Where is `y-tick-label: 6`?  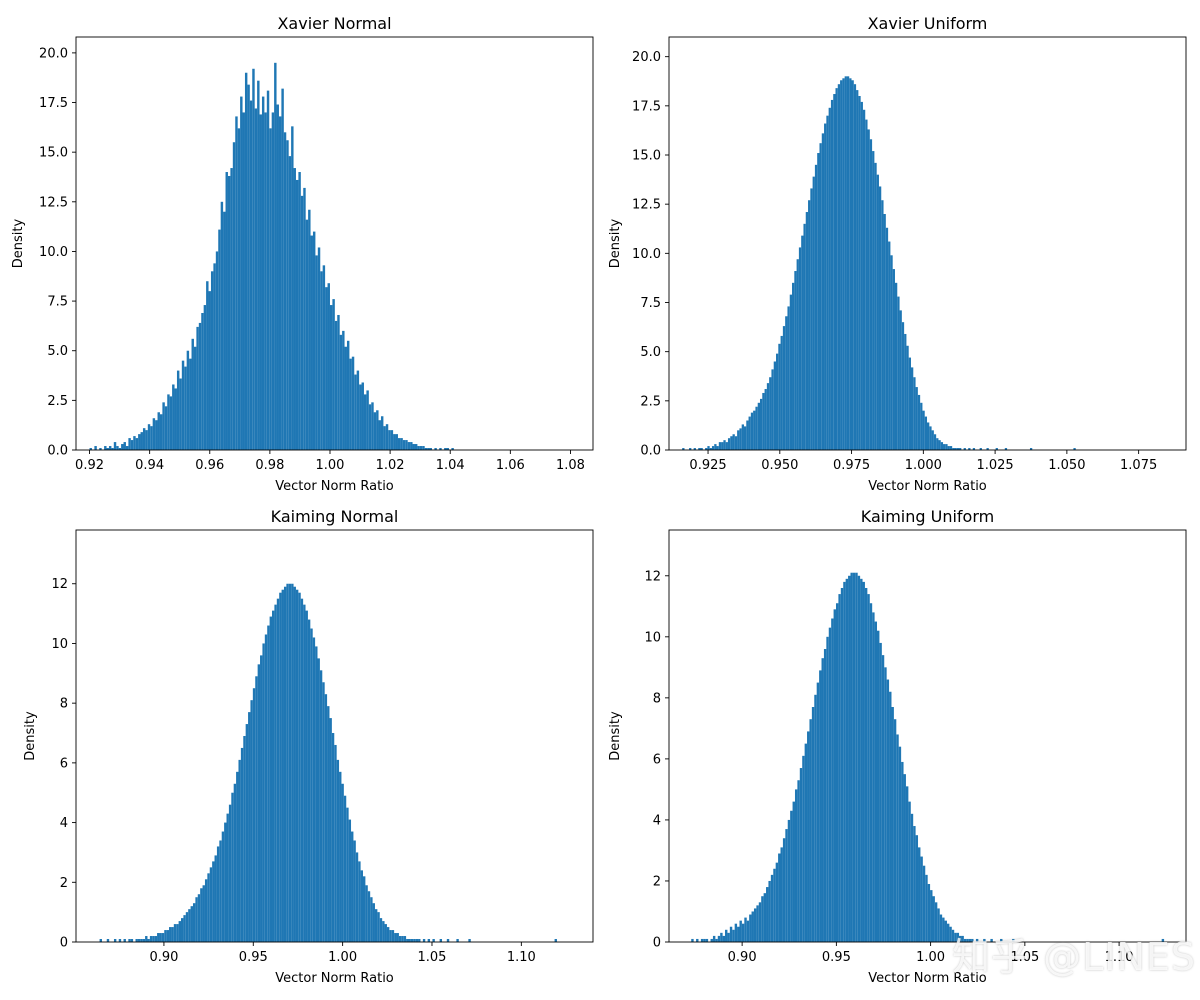
y-tick-label: 6 is located at coordinates (64, 763).